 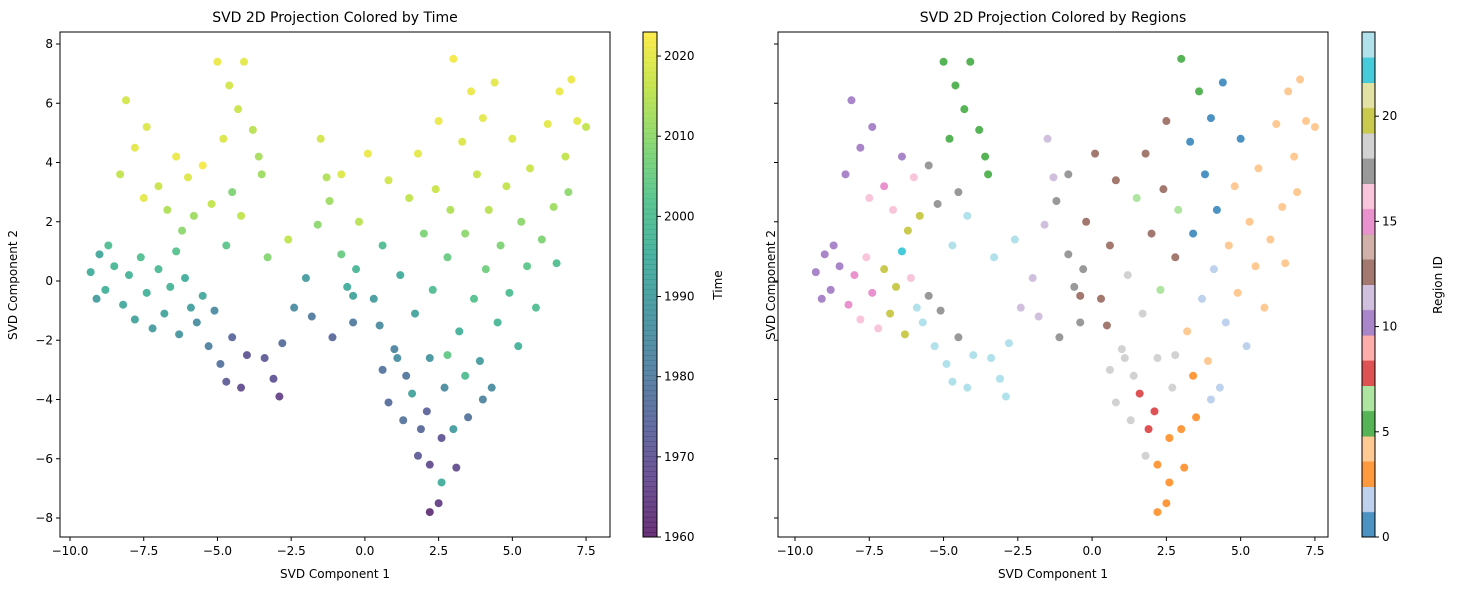 I want to click on colorbar-tick-label: 1960, so click(x=679, y=537).